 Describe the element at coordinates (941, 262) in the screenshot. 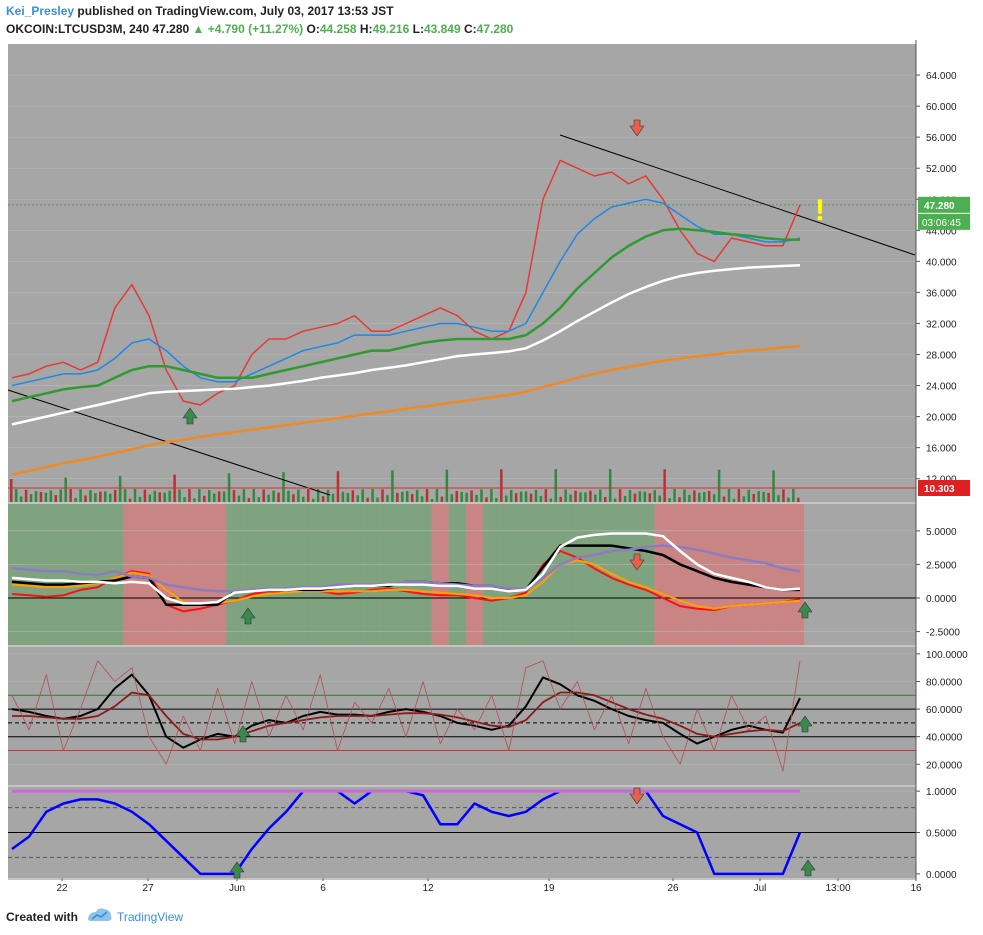

I see `y-tick-label: 40.000` at that location.